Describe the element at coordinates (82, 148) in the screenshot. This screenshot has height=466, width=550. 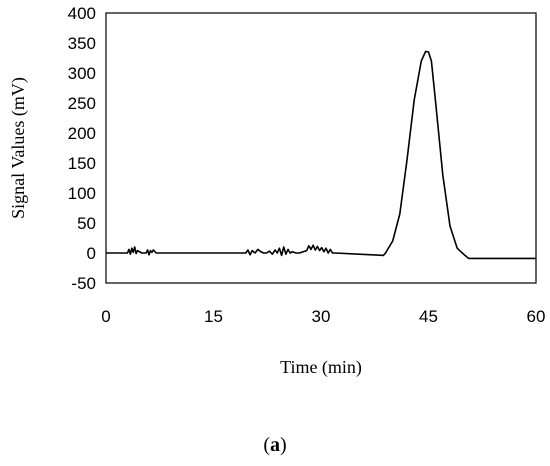
I see `y-axis-tick-labels: -50 0 50 100 150 200 250 300 350 400` at that location.